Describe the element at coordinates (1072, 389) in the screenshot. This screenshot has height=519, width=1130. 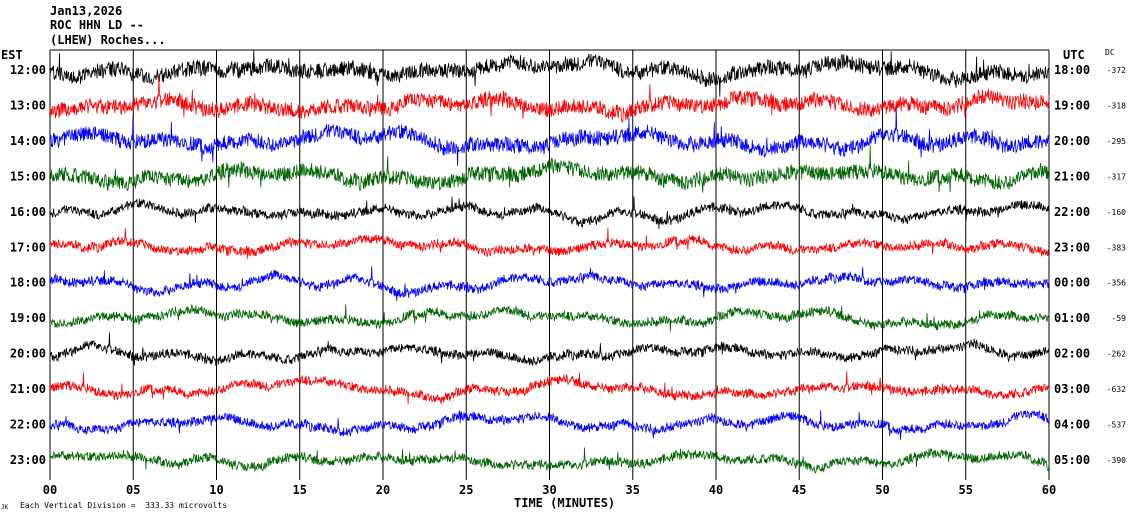
I see `utc-time-label: 03:00` at that location.